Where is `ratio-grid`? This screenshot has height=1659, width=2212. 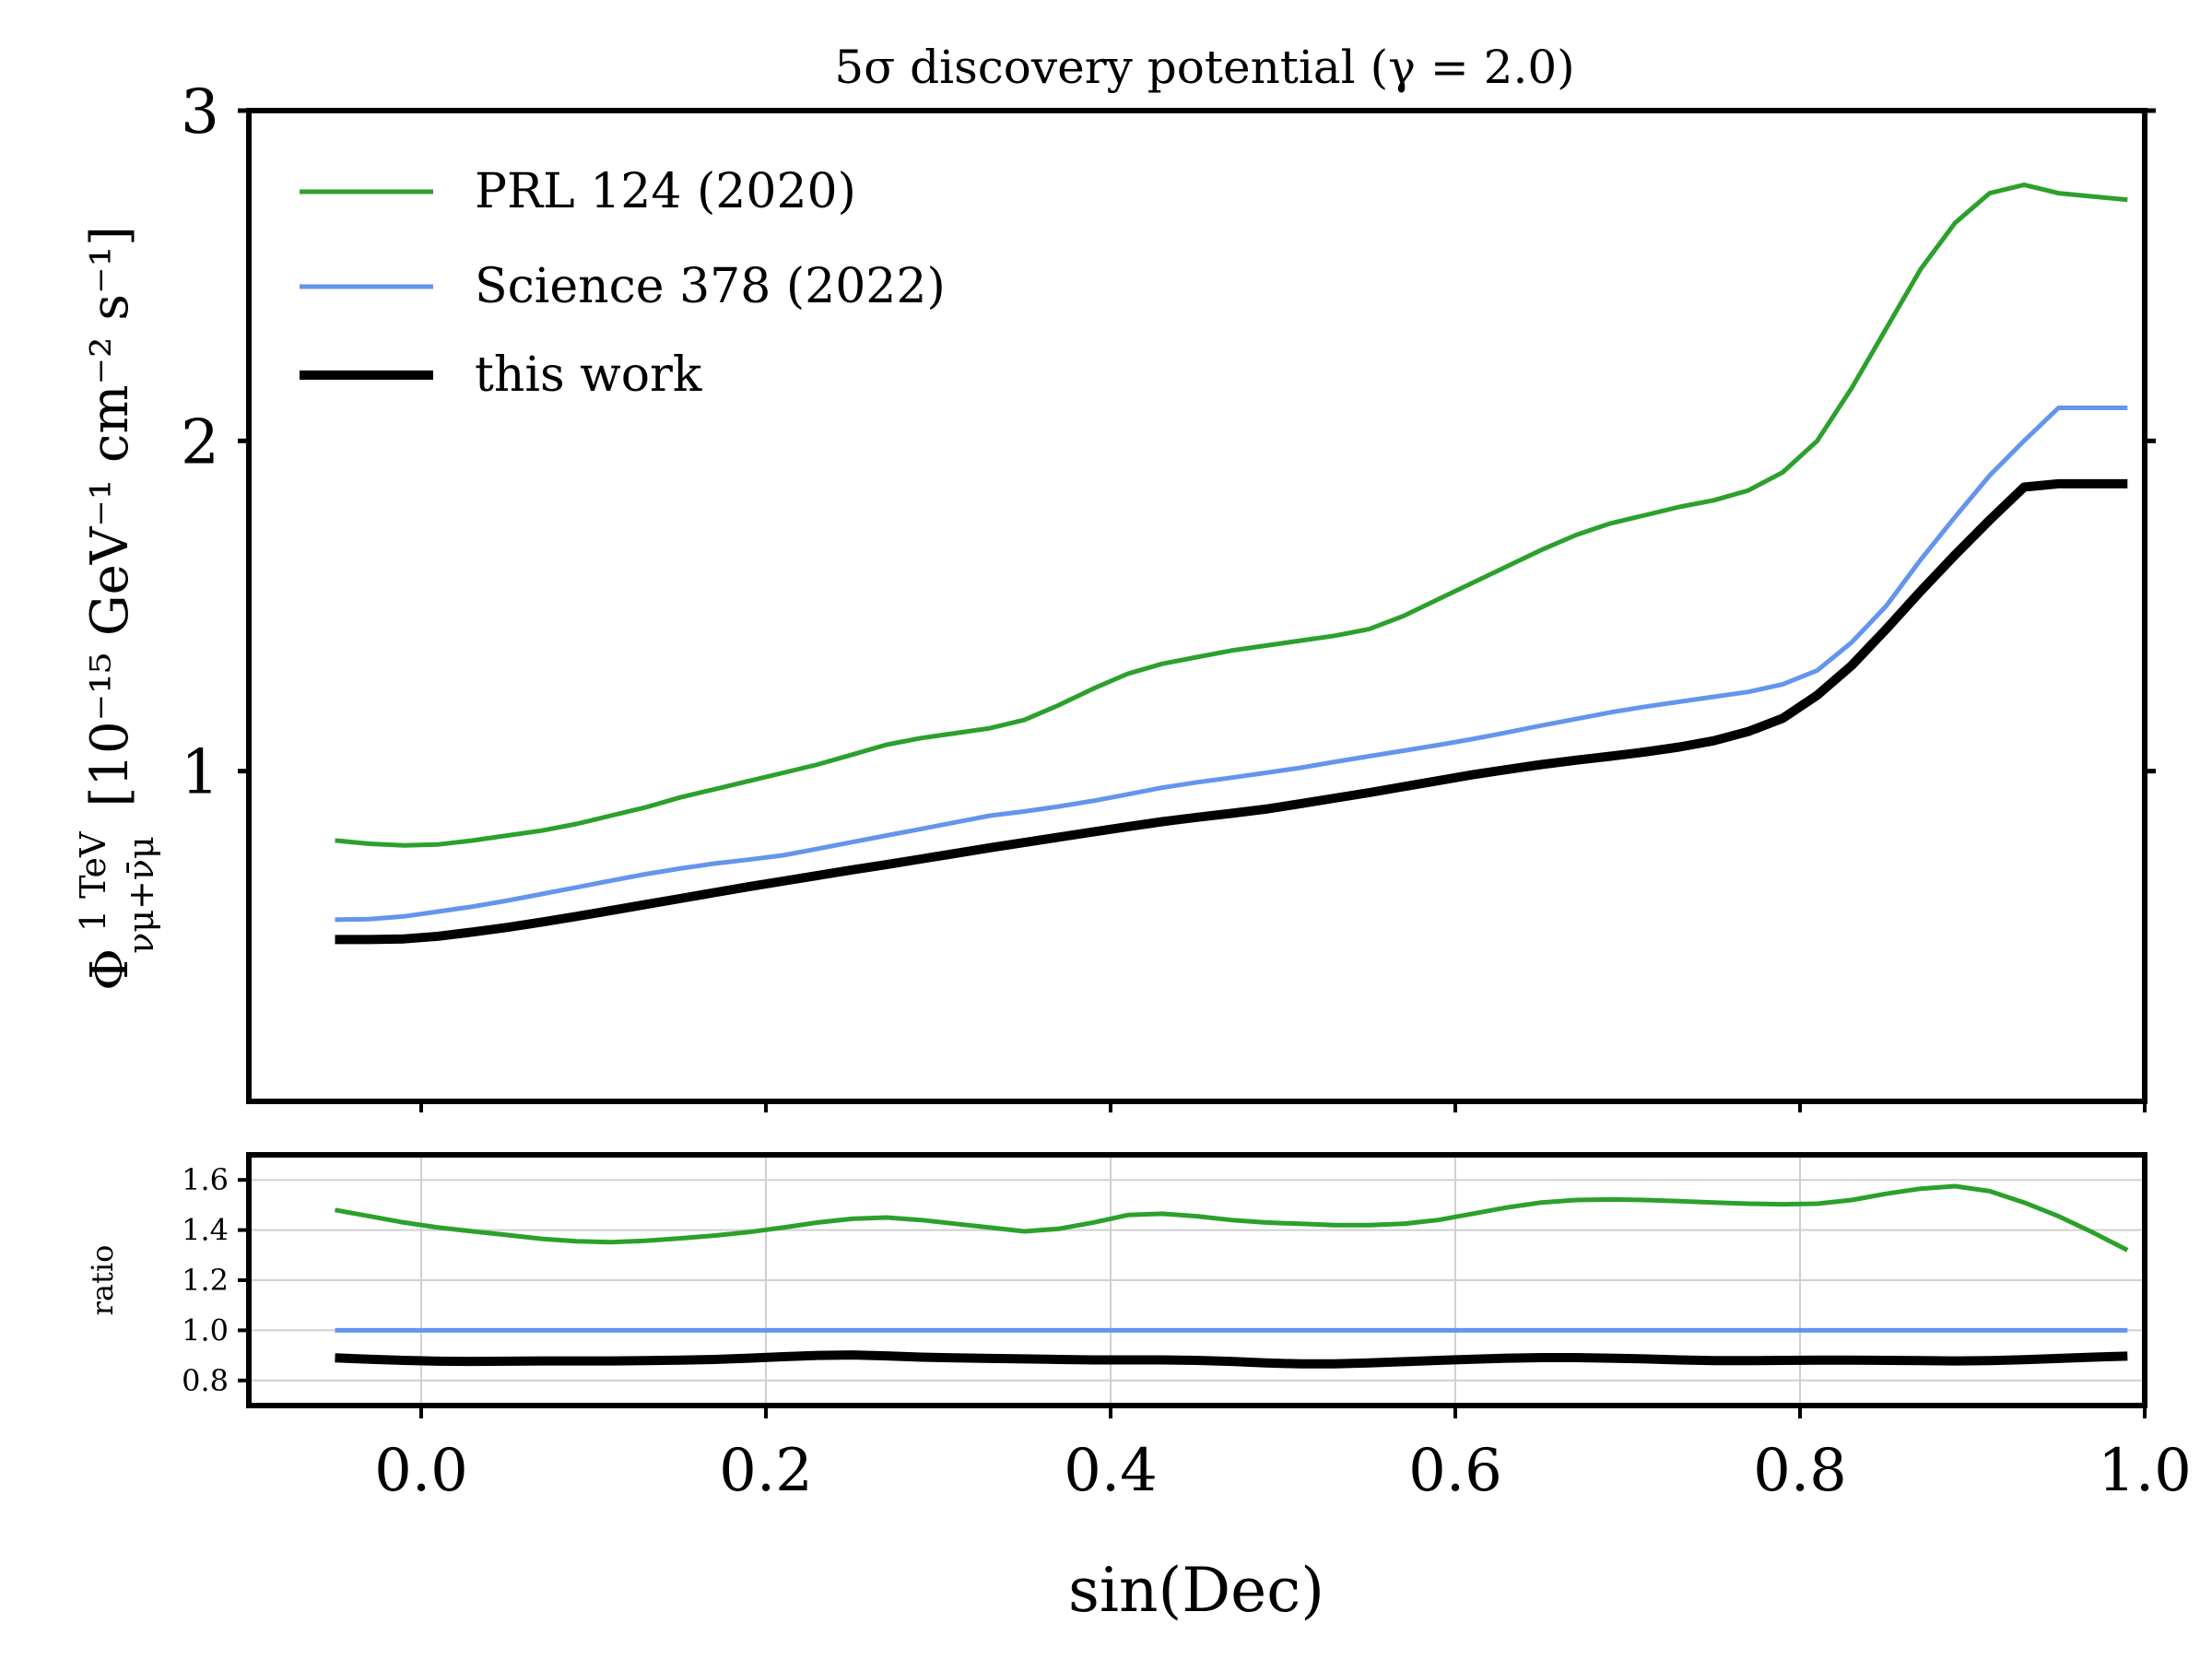 ratio-grid is located at coordinates (1197, 1280).